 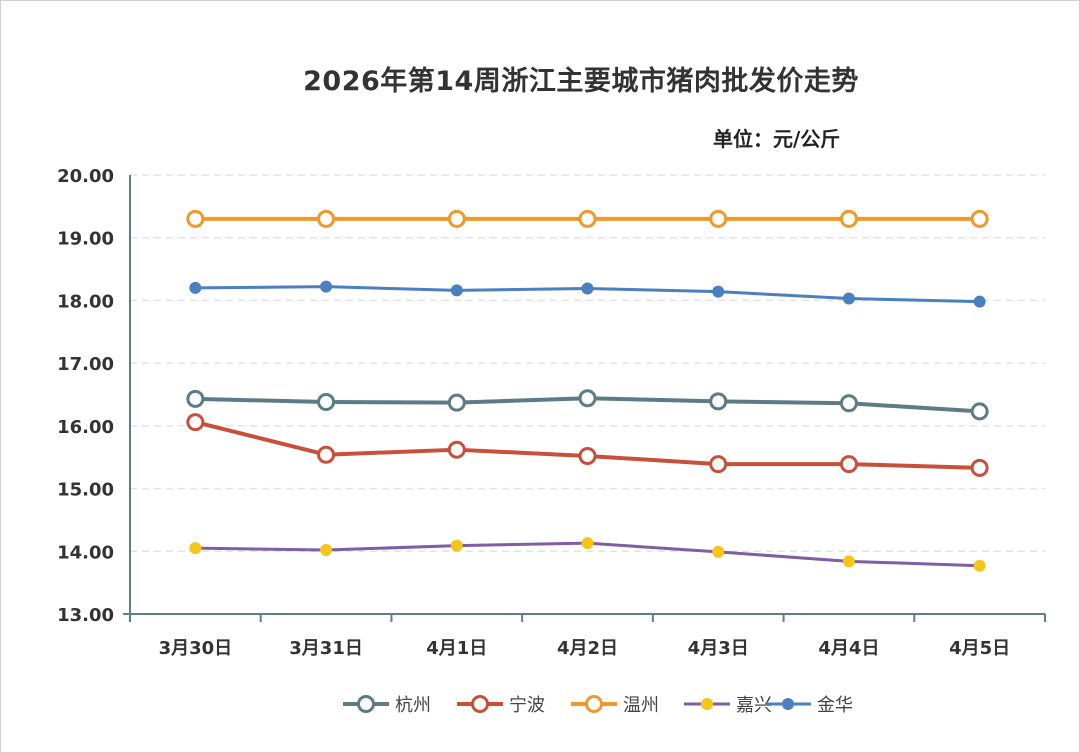 I want to click on legend-item: 嘉兴, so click(x=728, y=705).